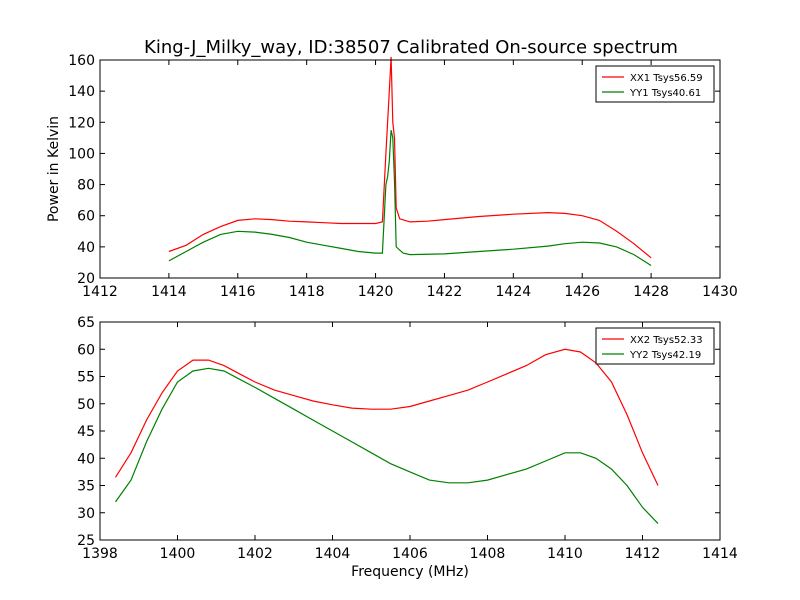 This screenshot has width=800, height=600. Describe the element at coordinates (86, 279) in the screenshot. I see `y-tick-label: 20` at that location.